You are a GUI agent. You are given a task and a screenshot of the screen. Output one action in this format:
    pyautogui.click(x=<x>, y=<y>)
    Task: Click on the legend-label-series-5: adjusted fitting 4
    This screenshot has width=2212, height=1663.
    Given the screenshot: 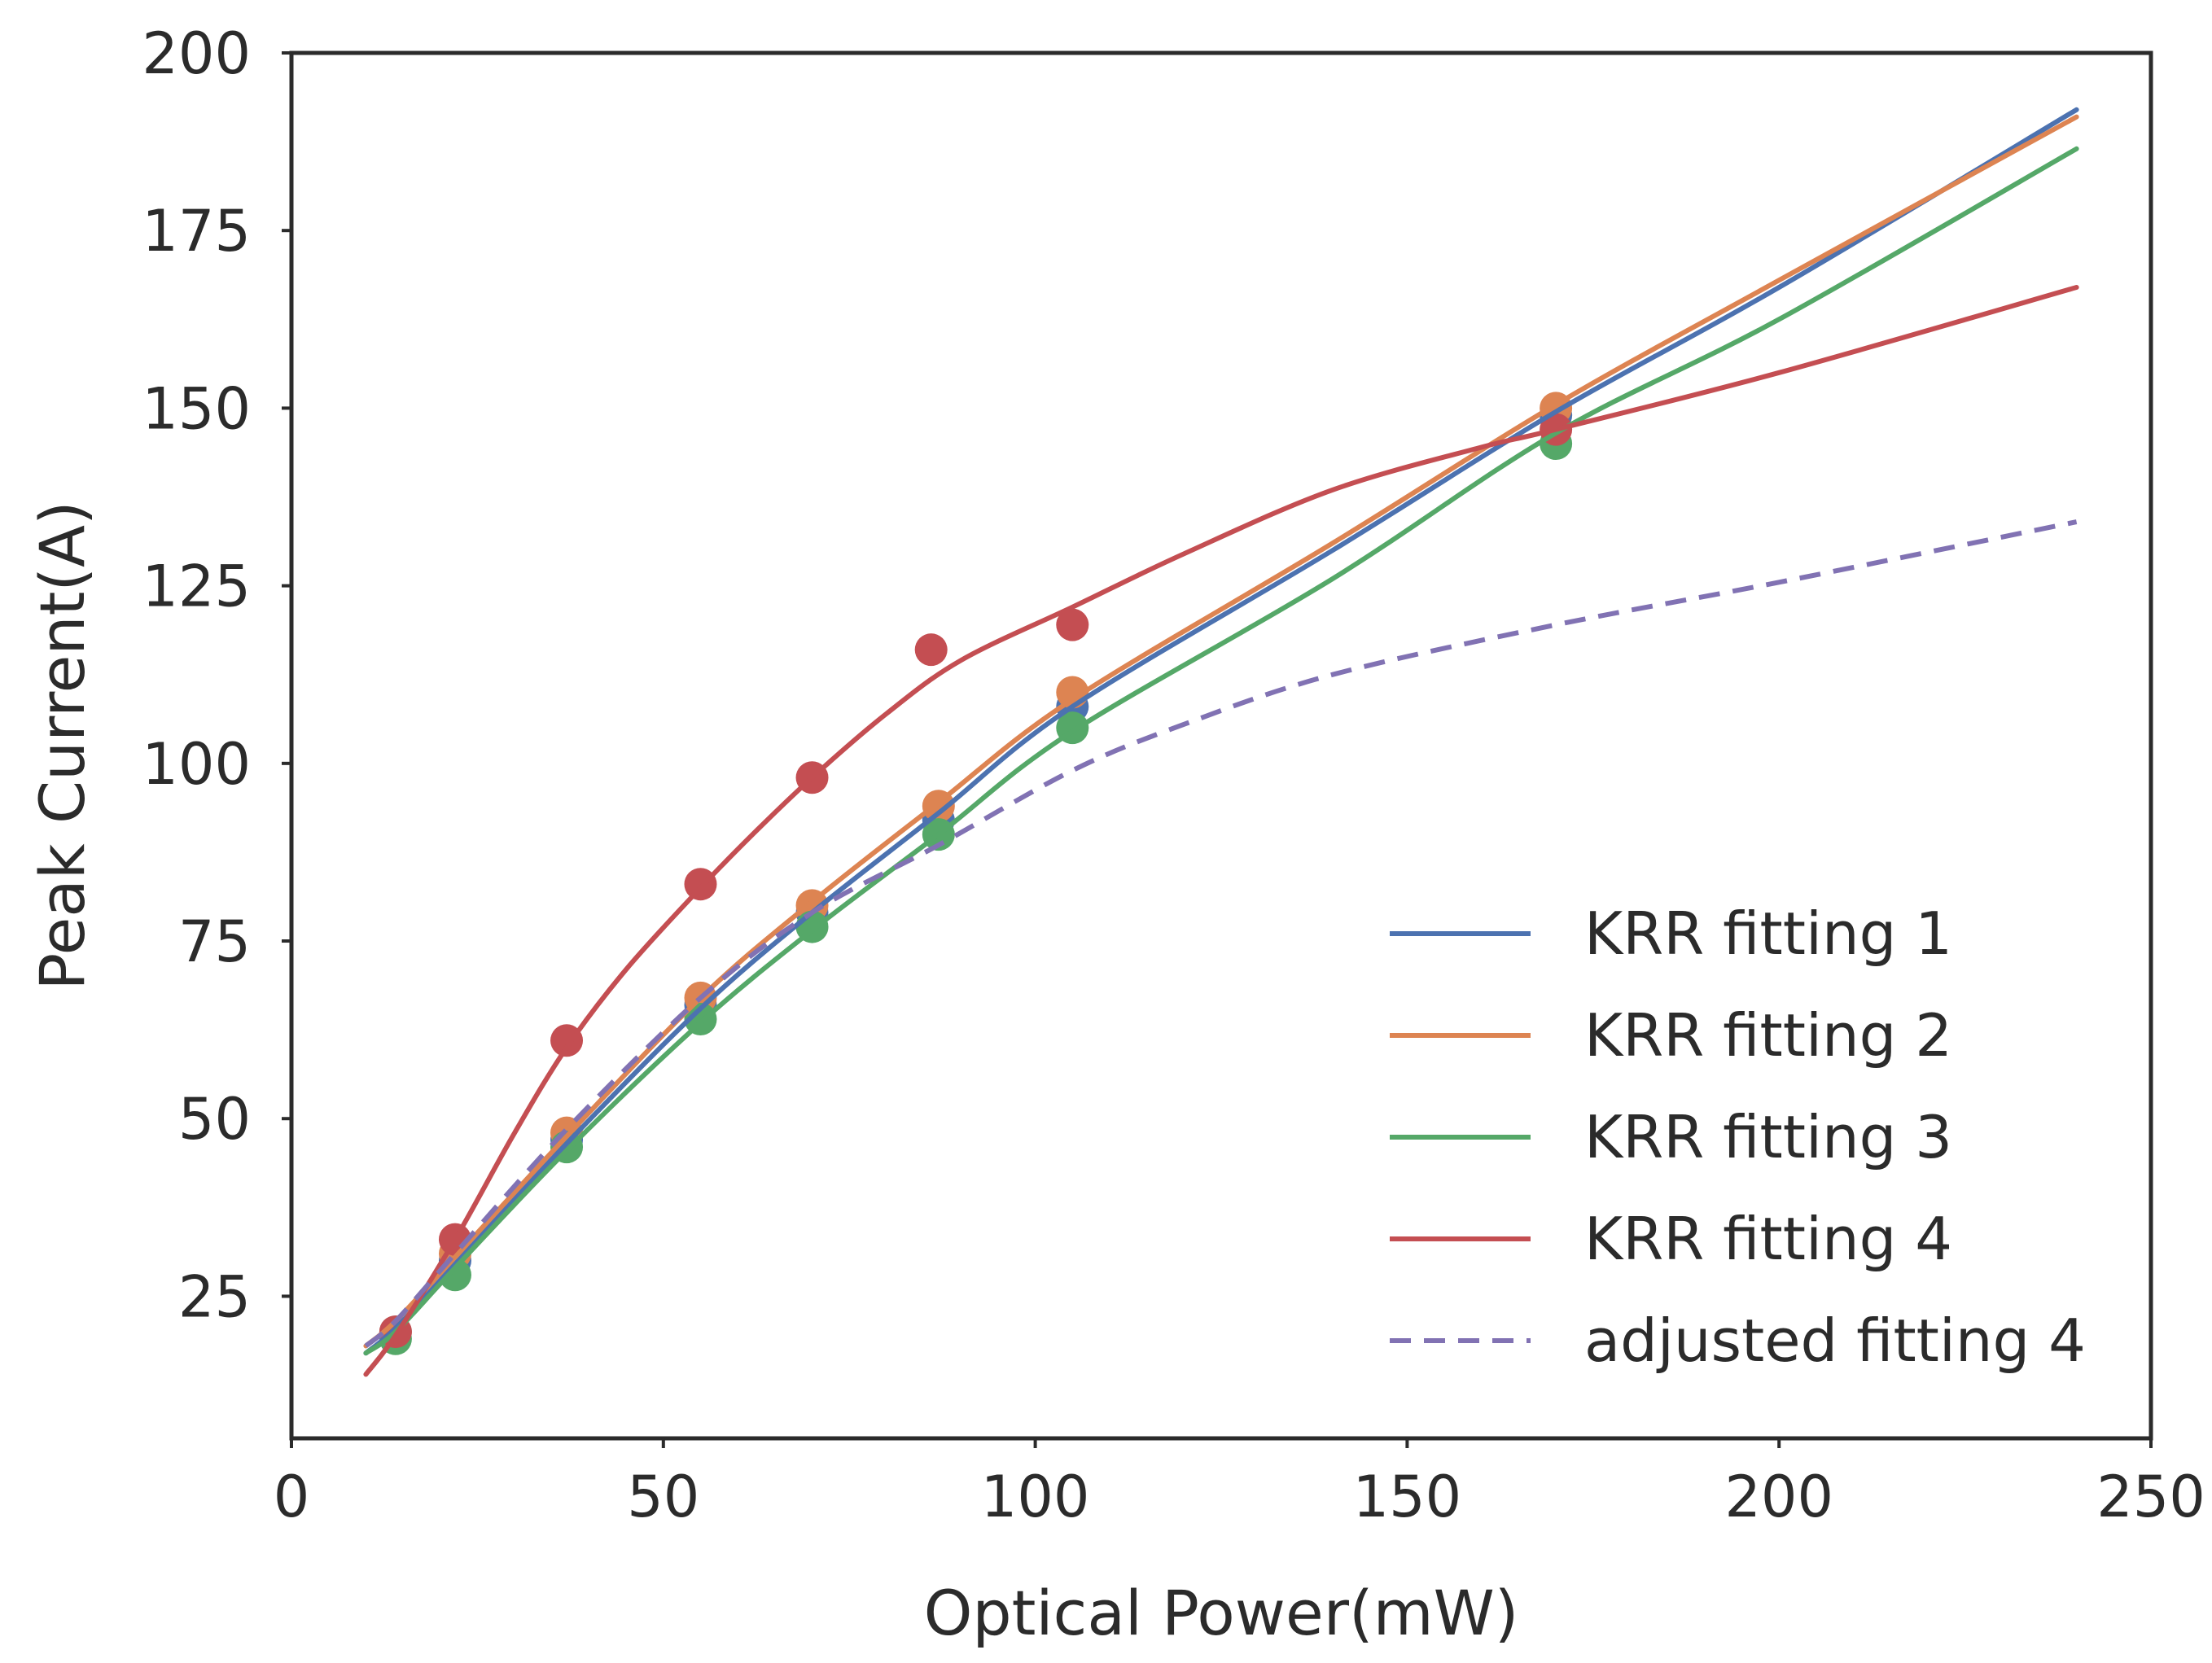 What is the action you would take?
    pyautogui.click(x=1835, y=1340)
    